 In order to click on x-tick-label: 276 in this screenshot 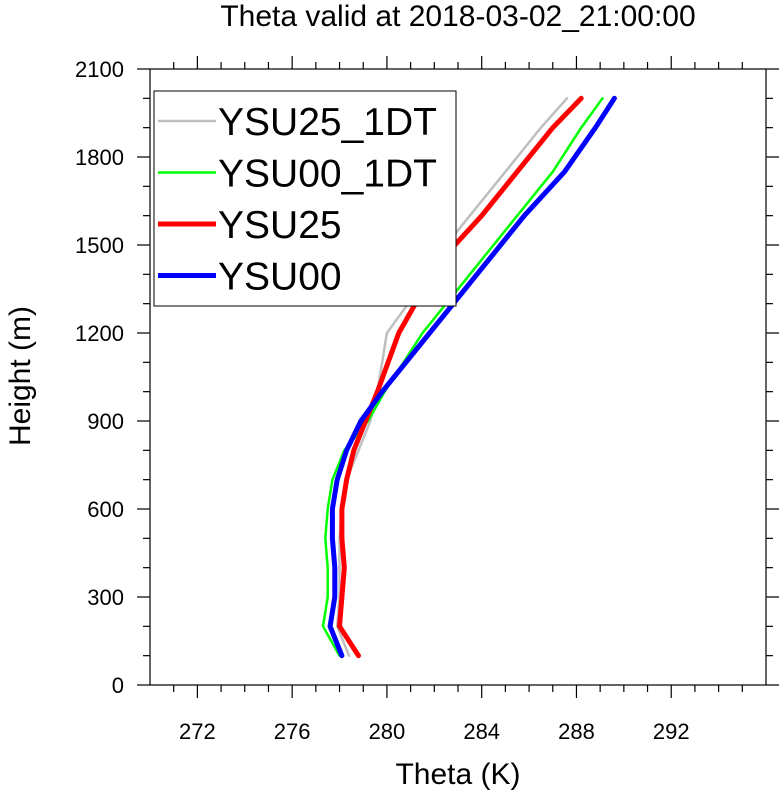, I will do `click(292, 731)`.